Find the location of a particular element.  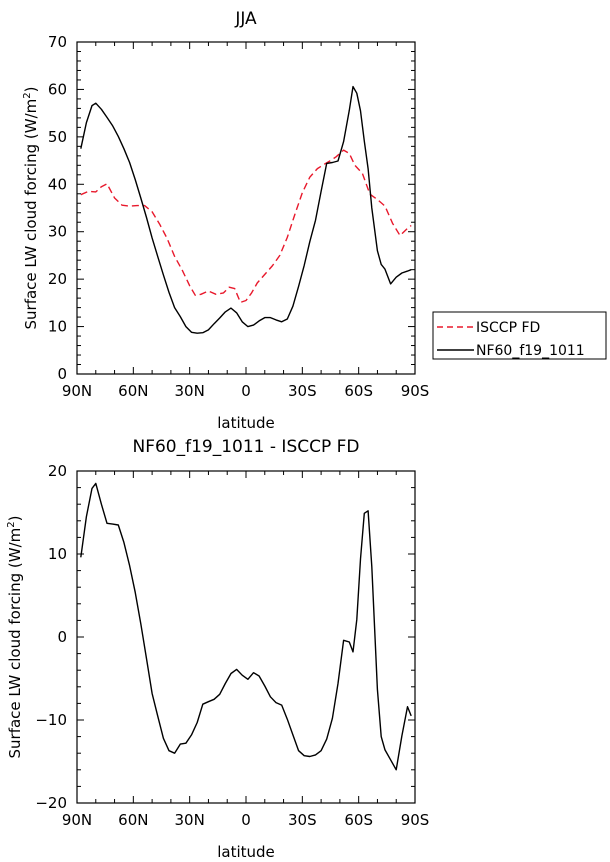

bottom-x-tick-labels: 90N 60N 30N 0 30S 60S 90S is located at coordinates (245, 820).